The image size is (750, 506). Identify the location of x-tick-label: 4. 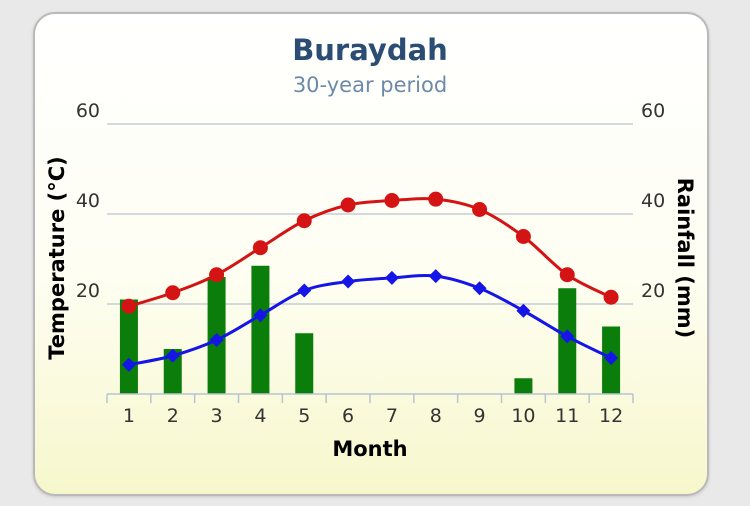
(260, 416).